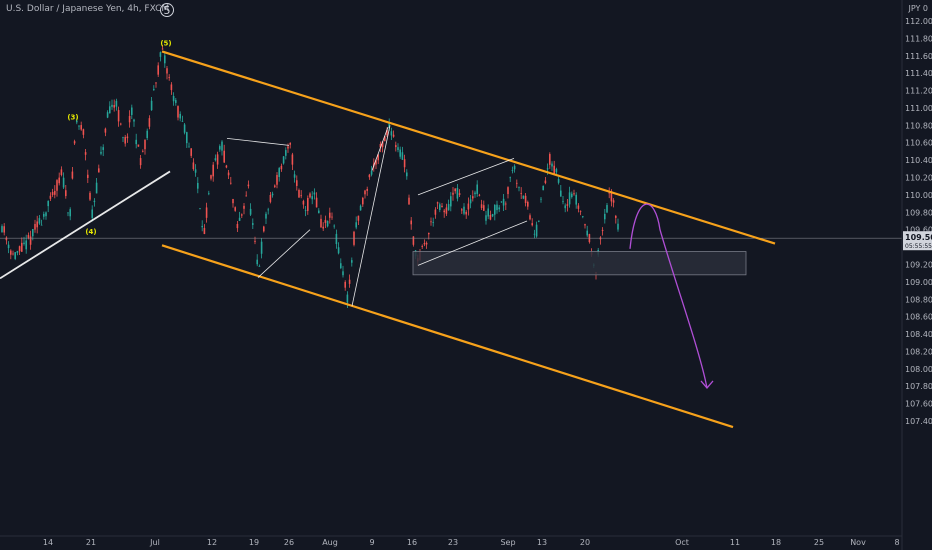 This screenshot has height=550, width=932. What do you see at coordinates (165, 43) in the screenshot?
I see `wave-label: (5)` at bounding box center [165, 43].